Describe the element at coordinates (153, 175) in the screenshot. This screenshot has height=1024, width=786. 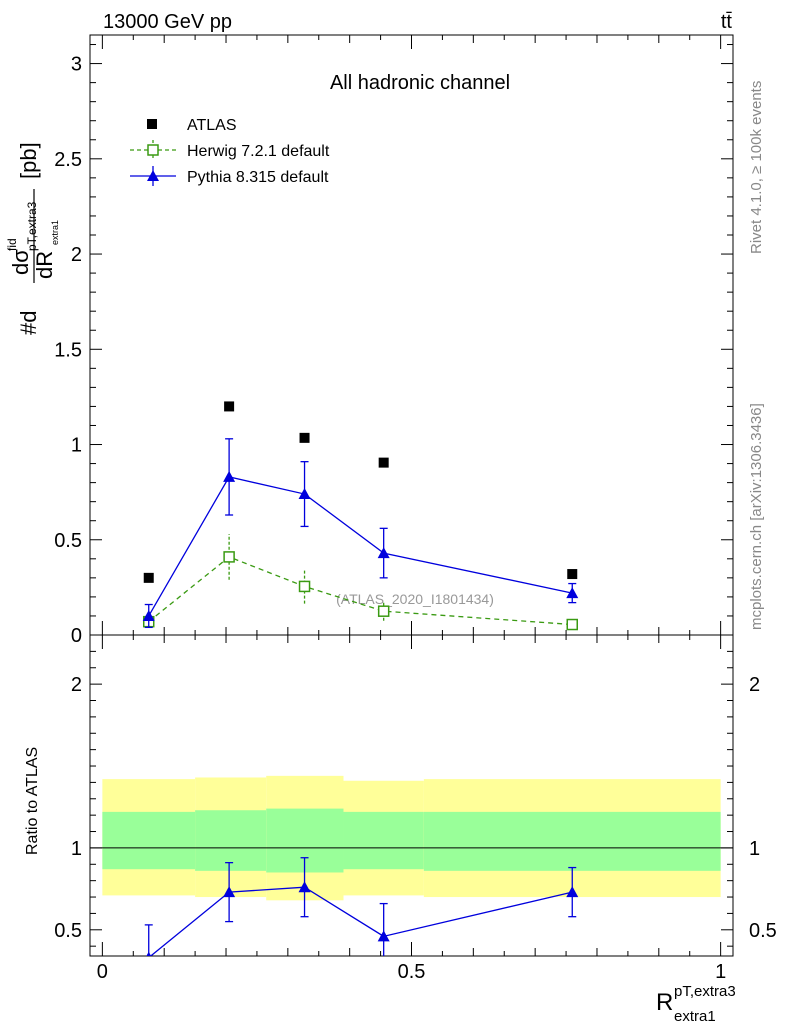
I see `legend-pythia-marker` at that location.